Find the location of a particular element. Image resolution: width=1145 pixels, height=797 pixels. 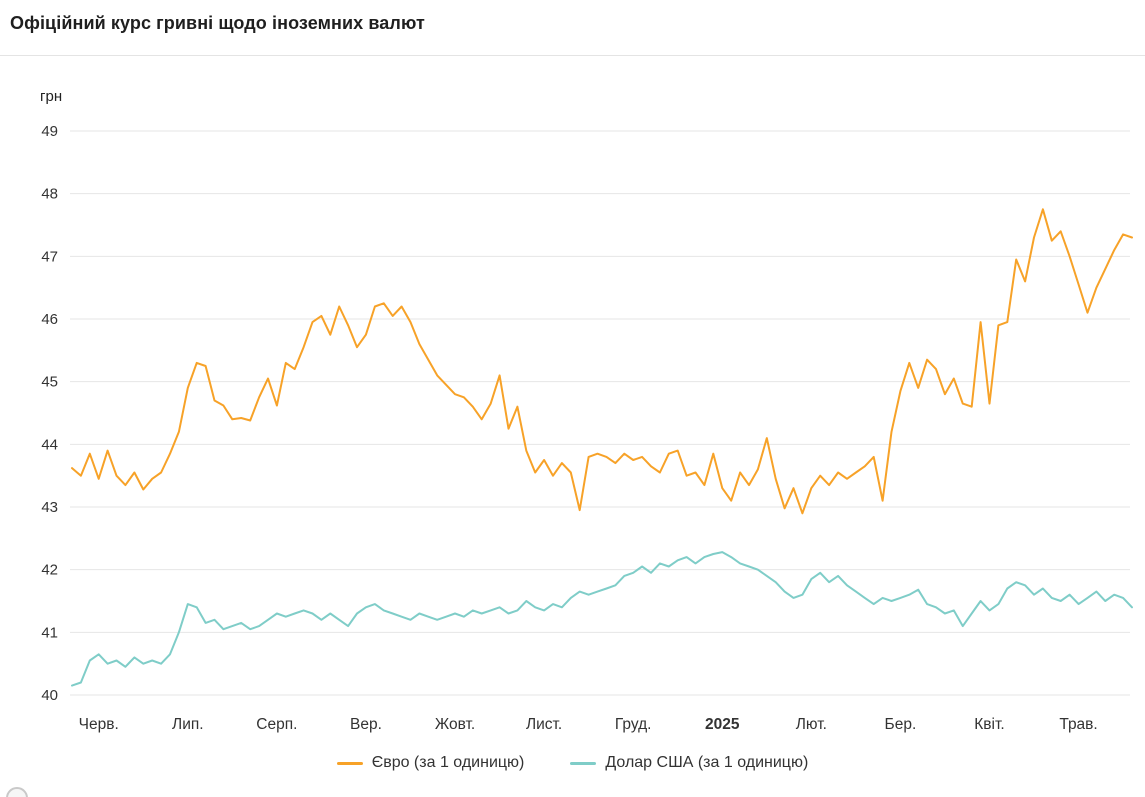

partial-circle-widget is located at coordinates (17, 792).